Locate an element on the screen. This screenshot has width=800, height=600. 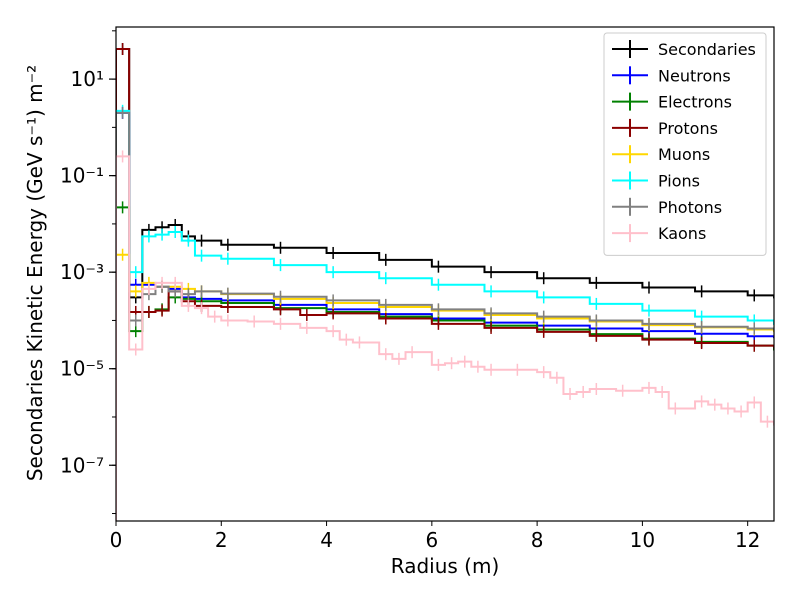
legend-box is located at coordinates (685, 144).